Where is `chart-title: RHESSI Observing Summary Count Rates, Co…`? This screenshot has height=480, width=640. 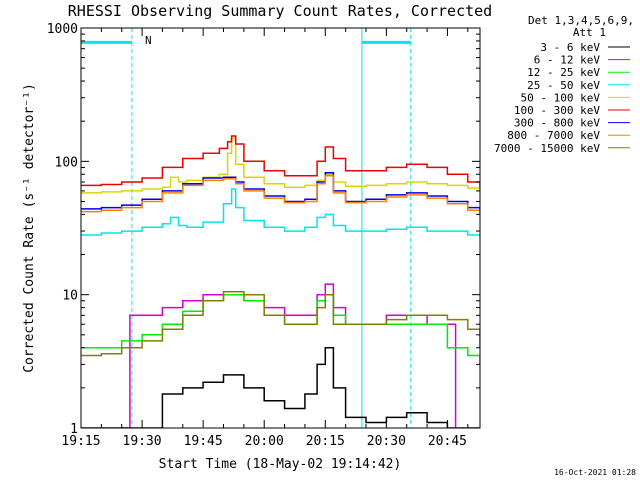 chart-title: RHESSI Observing Summary Count Rates, Co… is located at coordinates (280, 11).